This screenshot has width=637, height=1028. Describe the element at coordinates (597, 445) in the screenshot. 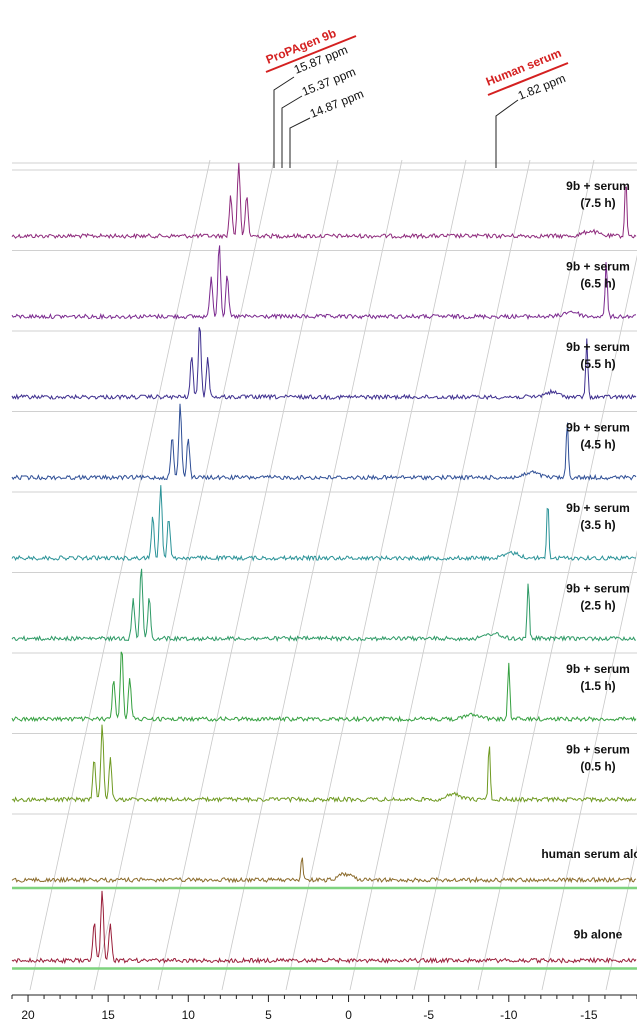

I see `series-label: (4.5 h)` at that location.